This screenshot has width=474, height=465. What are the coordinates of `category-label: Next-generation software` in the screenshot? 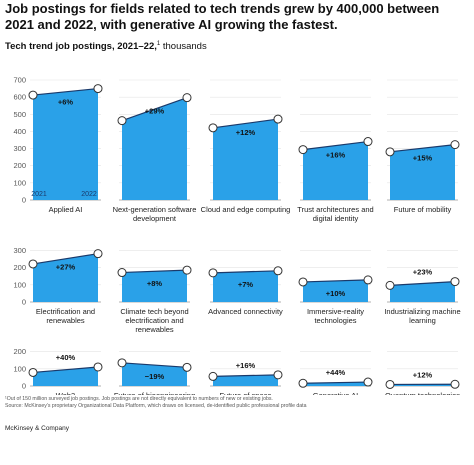 It's located at (155, 209).